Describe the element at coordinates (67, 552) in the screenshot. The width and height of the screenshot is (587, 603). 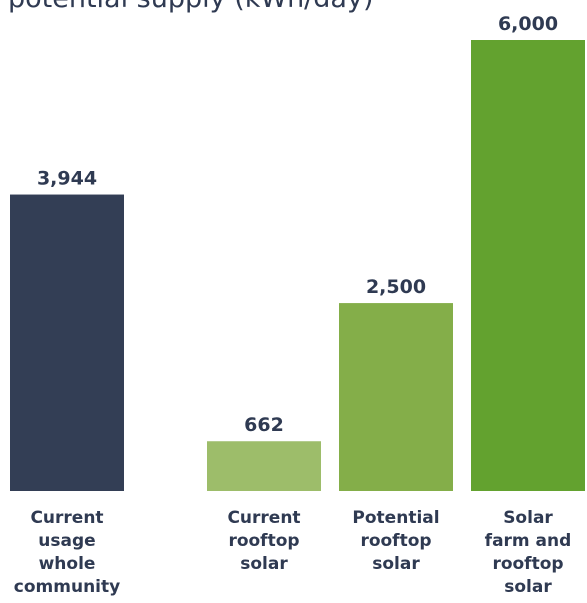
I see `category-label-0: Current usage whole community` at that location.